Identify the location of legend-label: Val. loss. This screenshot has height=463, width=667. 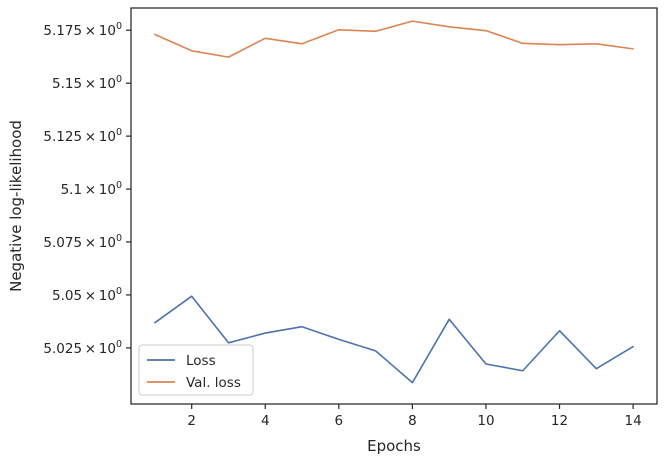
(213, 383).